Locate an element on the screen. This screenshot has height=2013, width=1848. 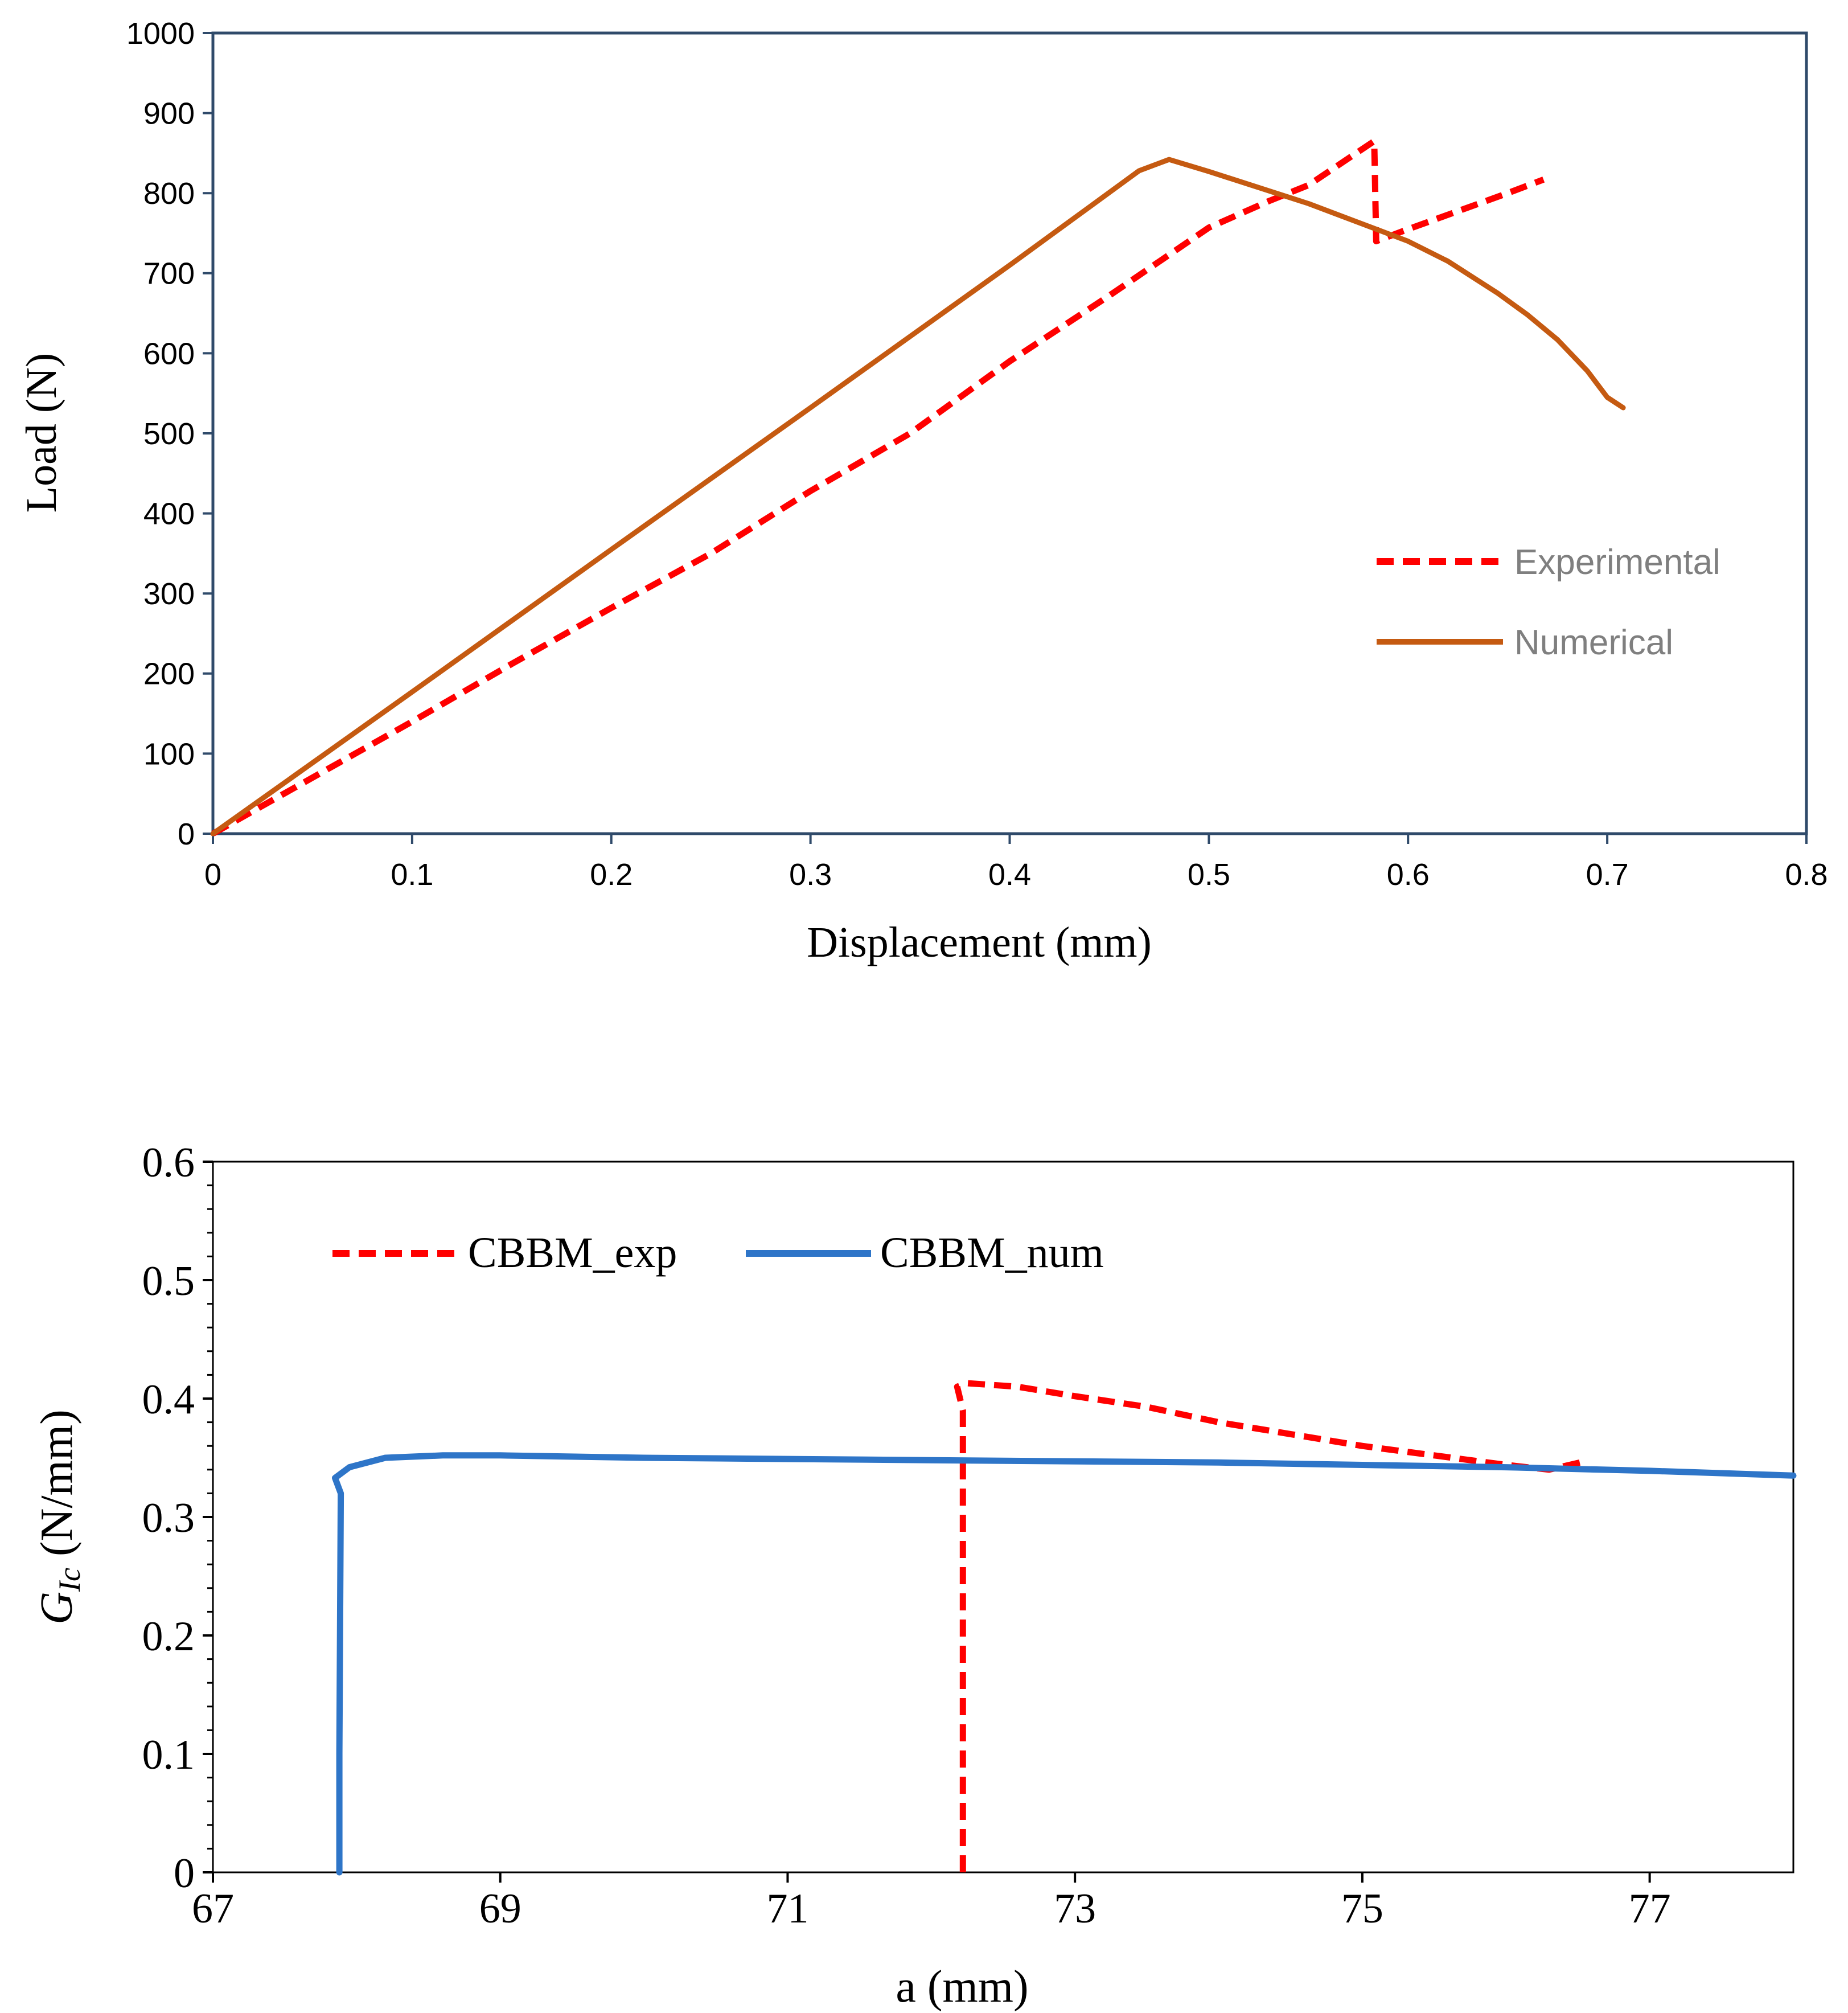
legend-label-cbbm-exp: CBBM_exp is located at coordinates (572, 1253).